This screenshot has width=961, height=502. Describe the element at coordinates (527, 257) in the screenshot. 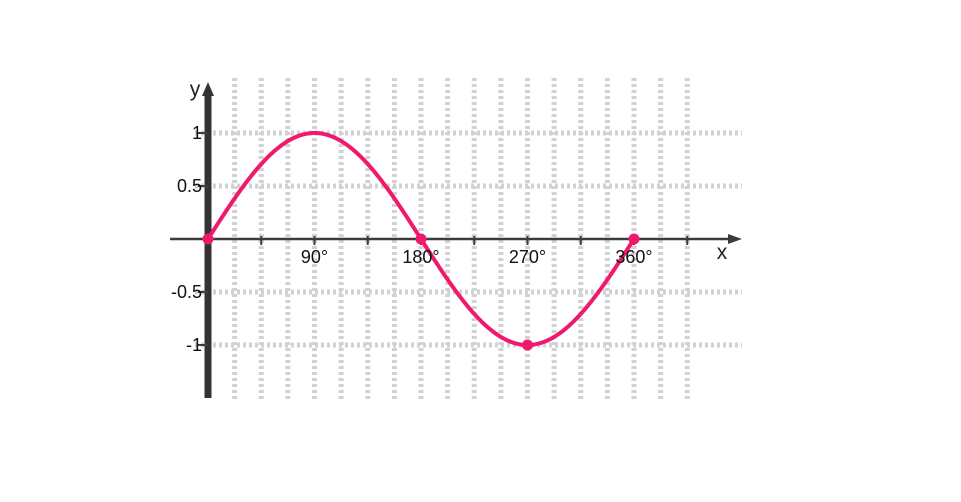

I see `x-tick-label: 270°` at that location.